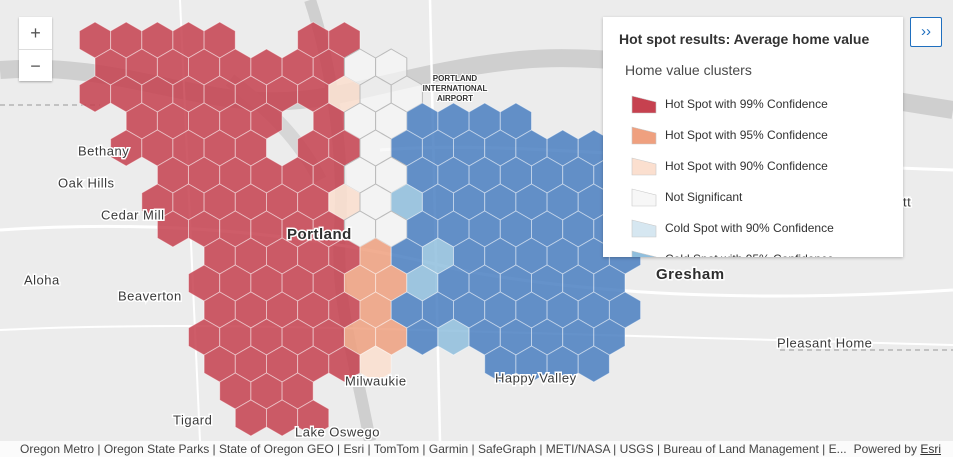  I want to click on esri-link: Esri, so click(930, 449).